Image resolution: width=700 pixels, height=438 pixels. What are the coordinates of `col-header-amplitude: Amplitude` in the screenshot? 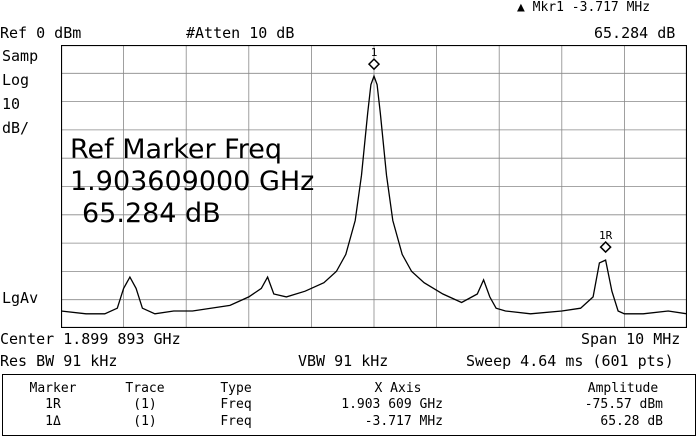 It's located at (623, 388).